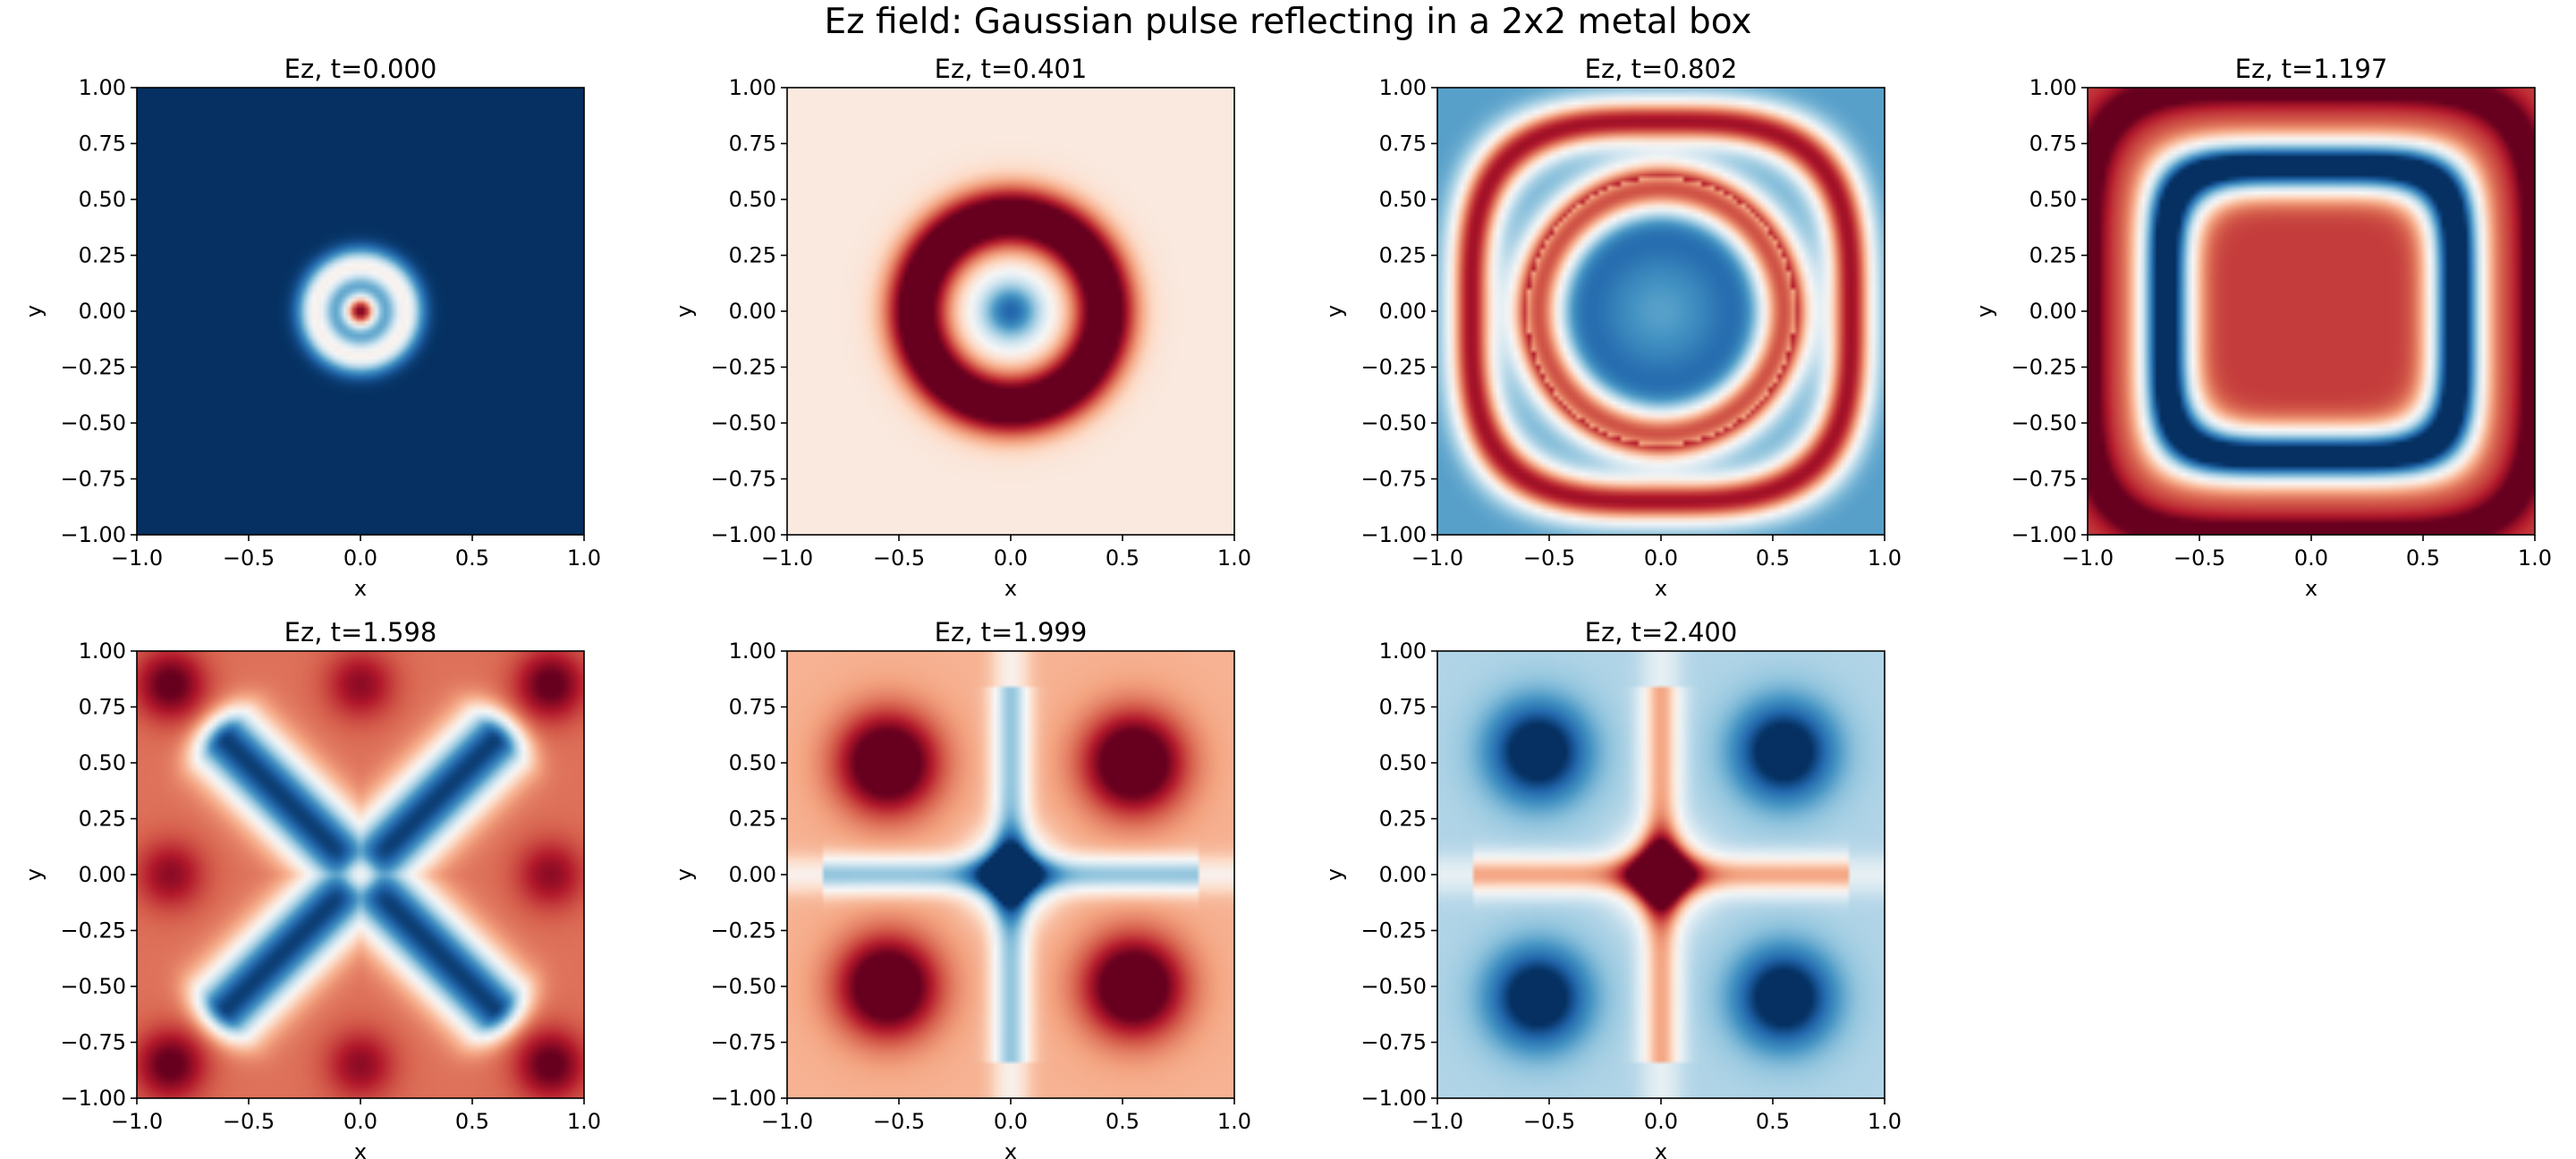  Describe the element at coordinates (1661, 69) in the screenshot. I see `subplot-title: Ez, t=0.802` at that location.